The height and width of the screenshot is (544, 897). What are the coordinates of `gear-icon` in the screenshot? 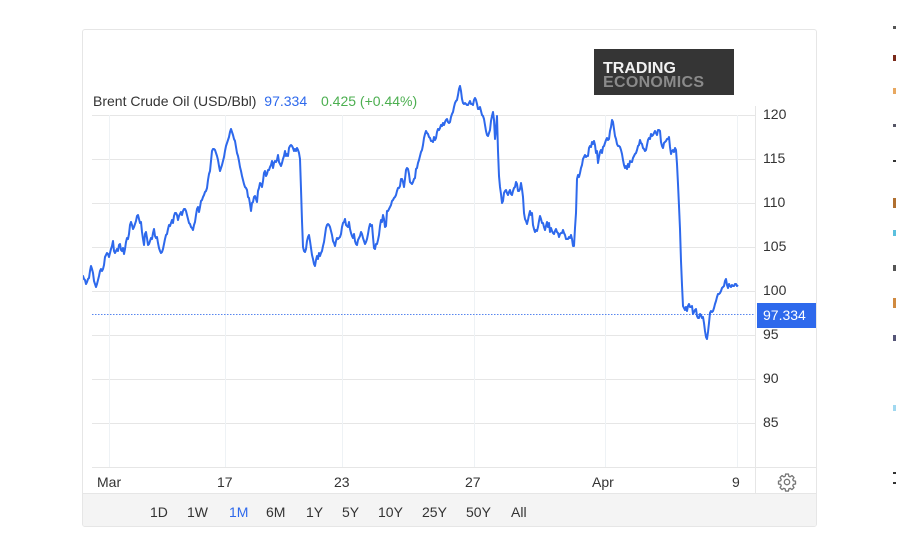 It's located at (787, 482).